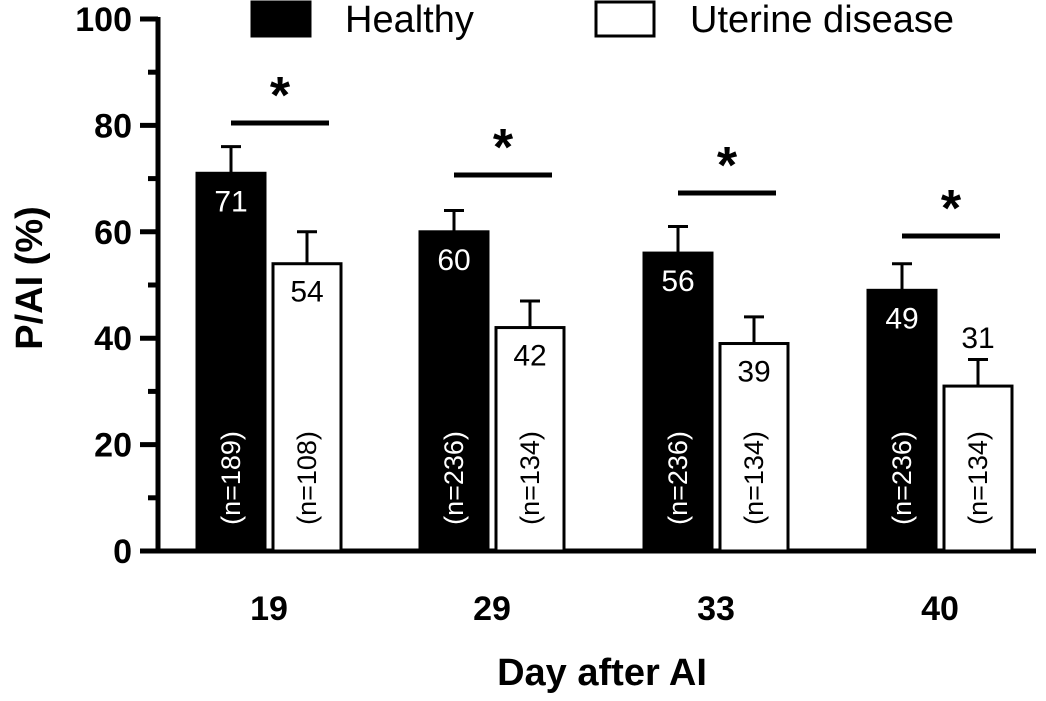 This screenshot has width=1046, height=701. What do you see at coordinates (529, 356) in the screenshot?
I see `data-label: 42` at bounding box center [529, 356].